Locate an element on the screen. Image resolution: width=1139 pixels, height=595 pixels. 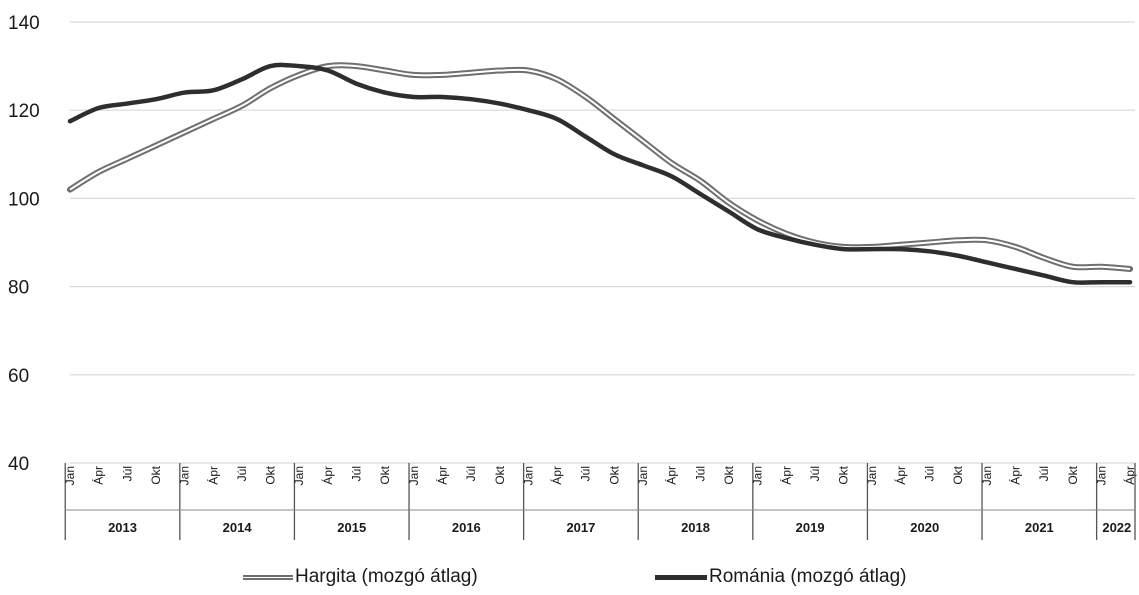
legend-label-hargita: Hargita (mozgó átlag) is located at coordinates (386, 576).